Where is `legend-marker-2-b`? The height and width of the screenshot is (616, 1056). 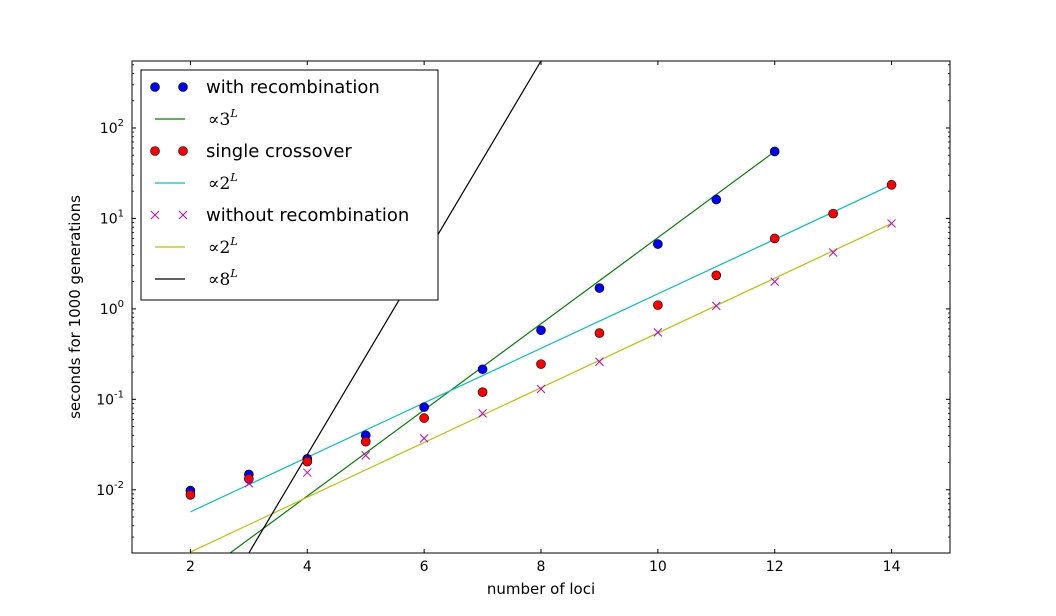 legend-marker-2-b is located at coordinates (183, 151).